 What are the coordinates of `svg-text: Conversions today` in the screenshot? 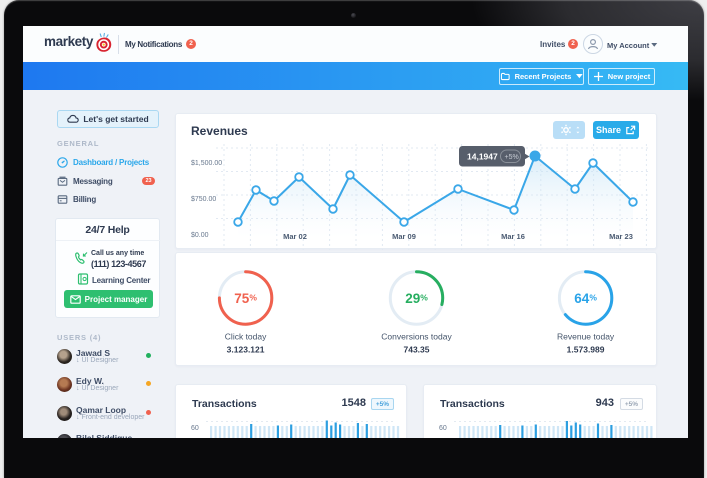 It's located at (416, 337).